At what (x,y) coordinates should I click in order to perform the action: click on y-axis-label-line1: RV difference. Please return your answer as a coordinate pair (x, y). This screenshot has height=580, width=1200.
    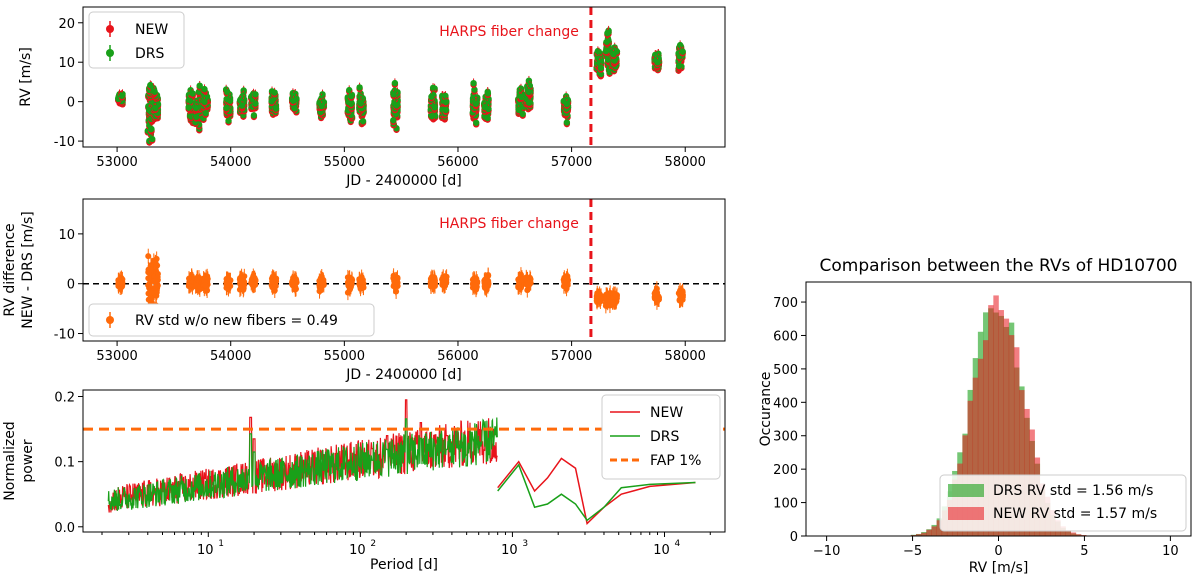
    Looking at the image, I should click on (10, 269).